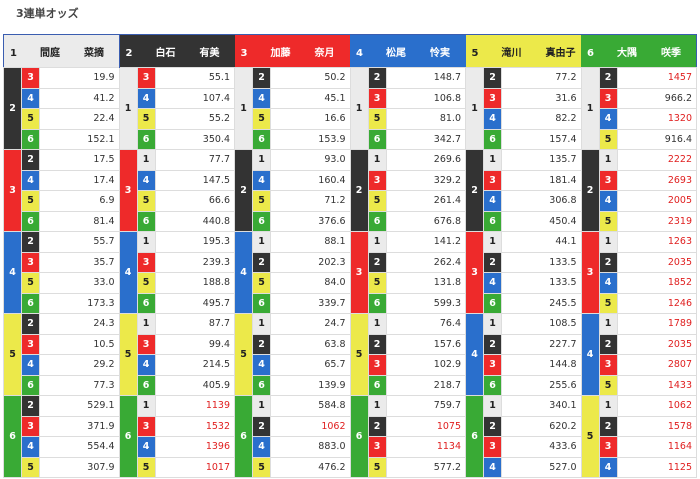 The height and width of the screenshot is (479, 700). I want to click on odds-cell: 214.5, so click(194, 365).